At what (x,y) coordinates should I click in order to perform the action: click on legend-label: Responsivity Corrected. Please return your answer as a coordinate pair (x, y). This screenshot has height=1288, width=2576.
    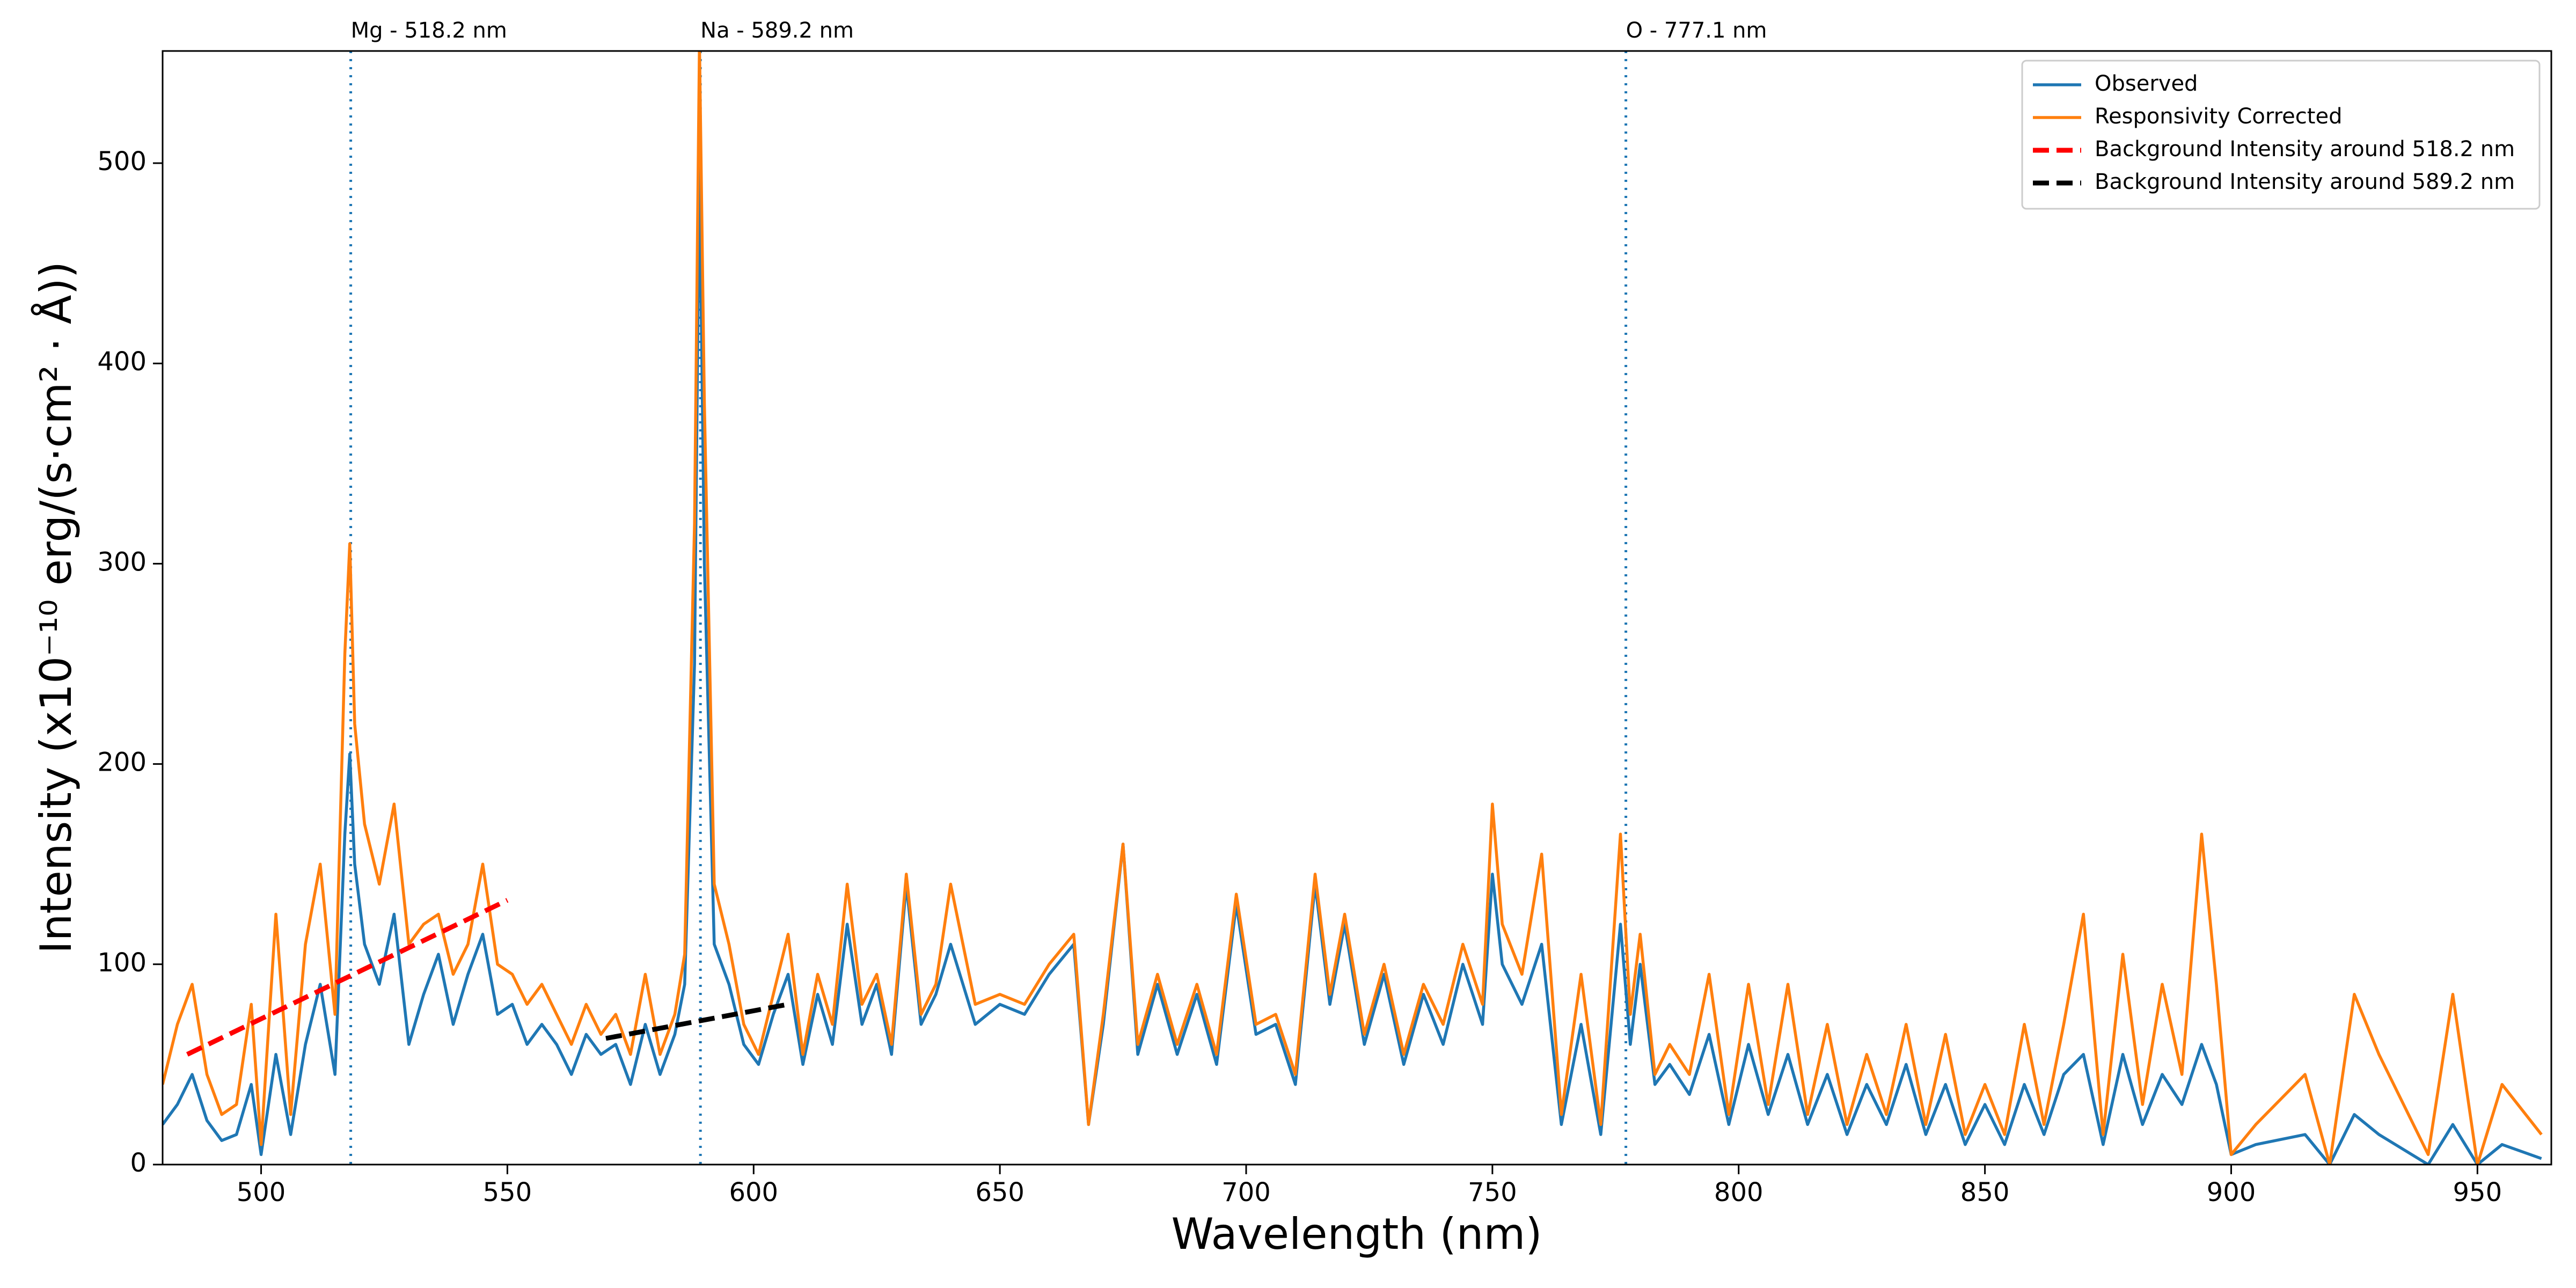
    Looking at the image, I should click on (2218, 116).